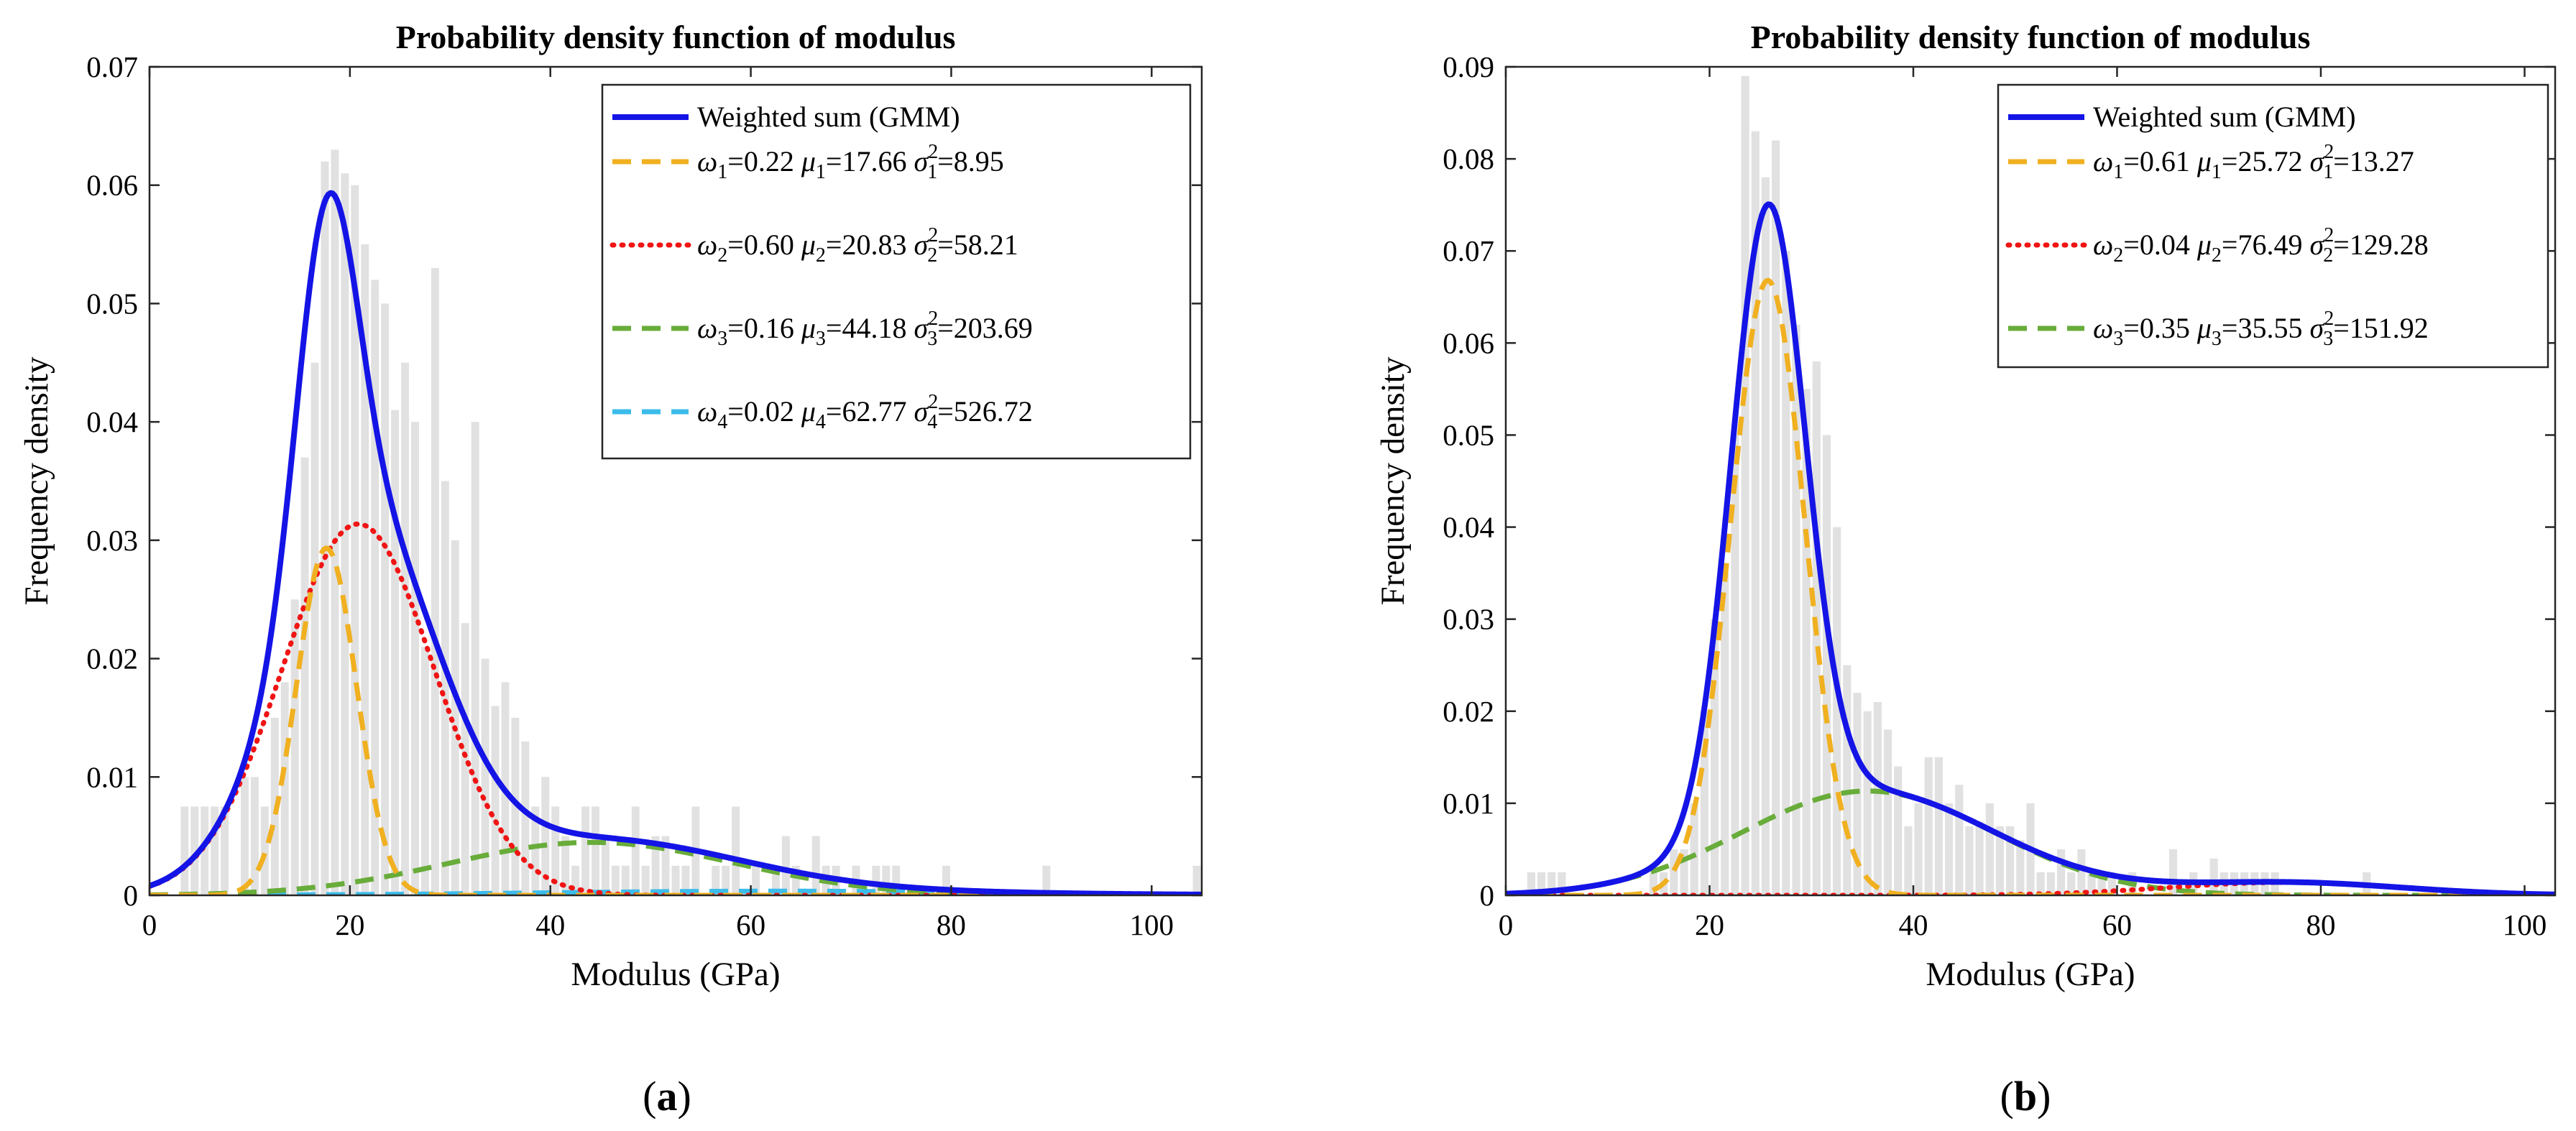  Describe the element at coordinates (349, 924) in the screenshot. I see `x-tick-label: 20` at that location.